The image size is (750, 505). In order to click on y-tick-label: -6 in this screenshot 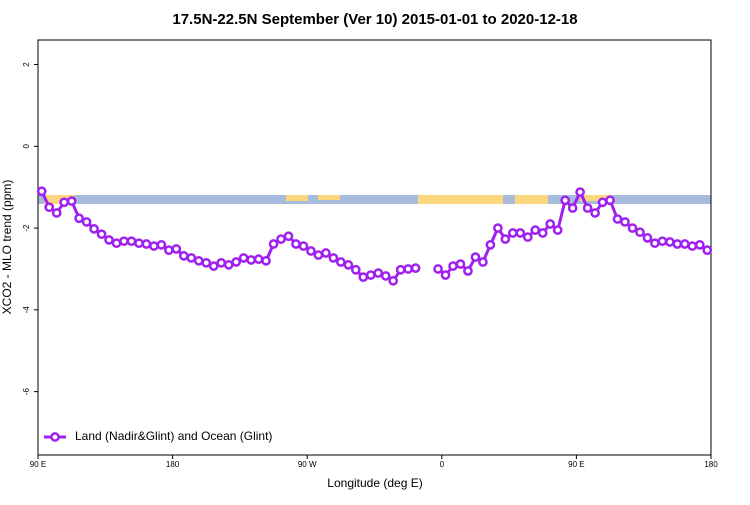, I will do `click(26, 392)`.